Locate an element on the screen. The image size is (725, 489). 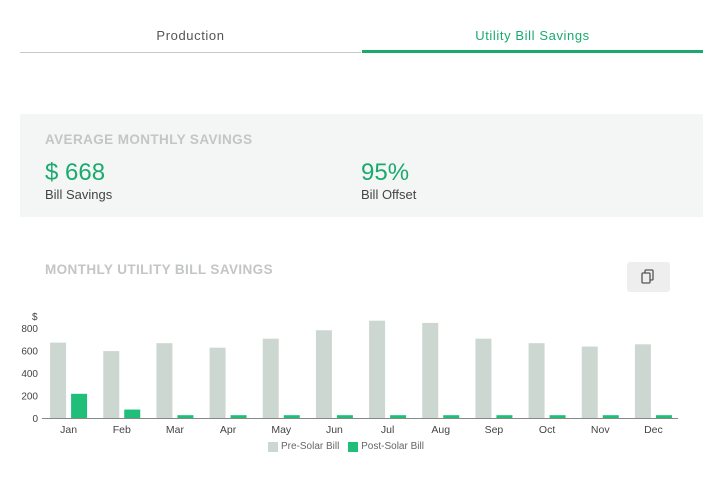
legend-label-pre-solar: Pre-Solar Bill is located at coordinates (310, 446).